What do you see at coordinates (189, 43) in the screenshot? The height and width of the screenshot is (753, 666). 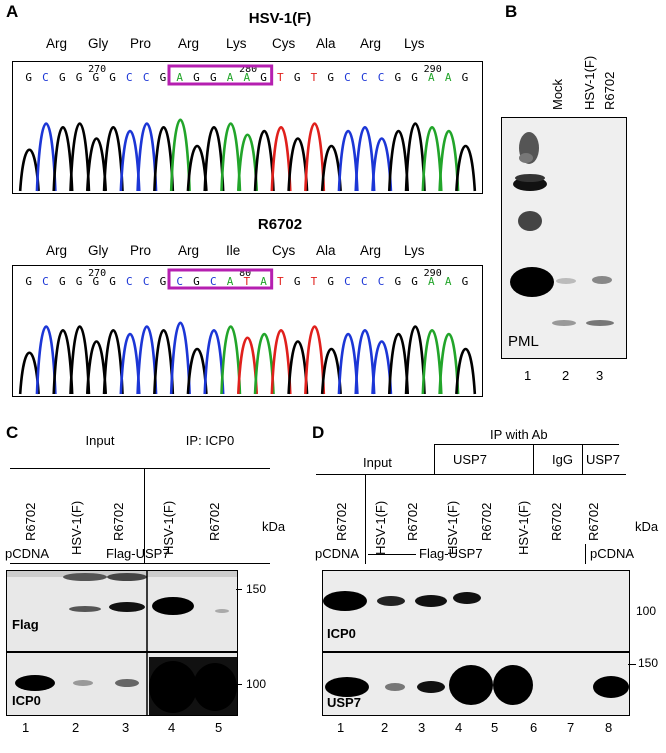 I see `top-aa-3: Arg` at bounding box center [189, 43].